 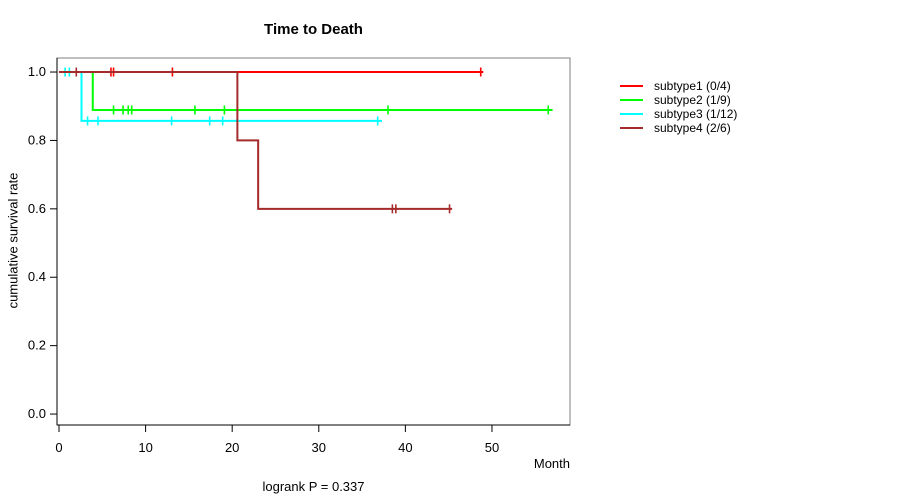 I want to click on y-axis-label: cumulative survival rate, so click(x=13, y=240).